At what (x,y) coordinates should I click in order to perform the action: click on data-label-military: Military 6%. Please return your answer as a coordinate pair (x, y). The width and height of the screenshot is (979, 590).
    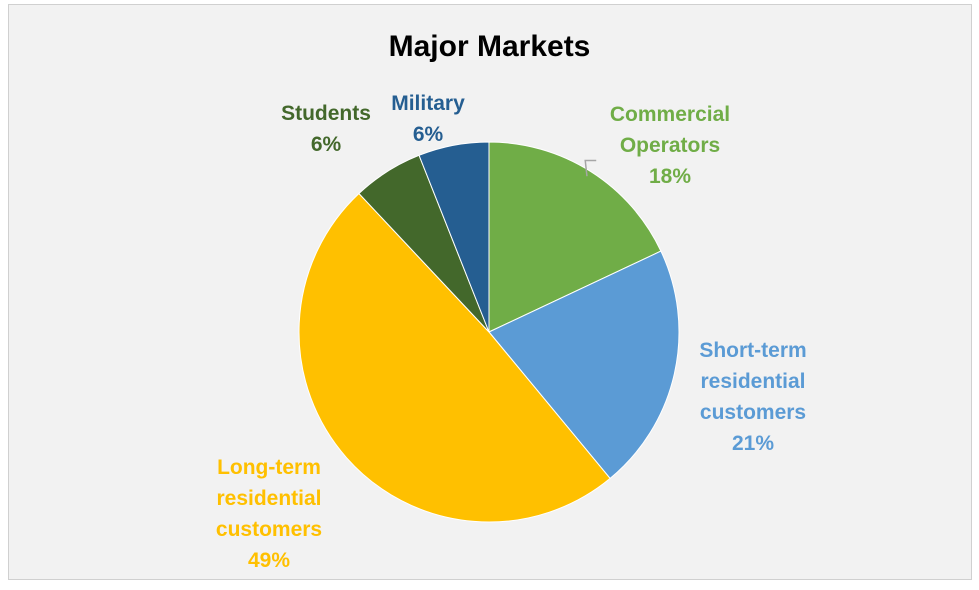
    Looking at the image, I should click on (428, 119).